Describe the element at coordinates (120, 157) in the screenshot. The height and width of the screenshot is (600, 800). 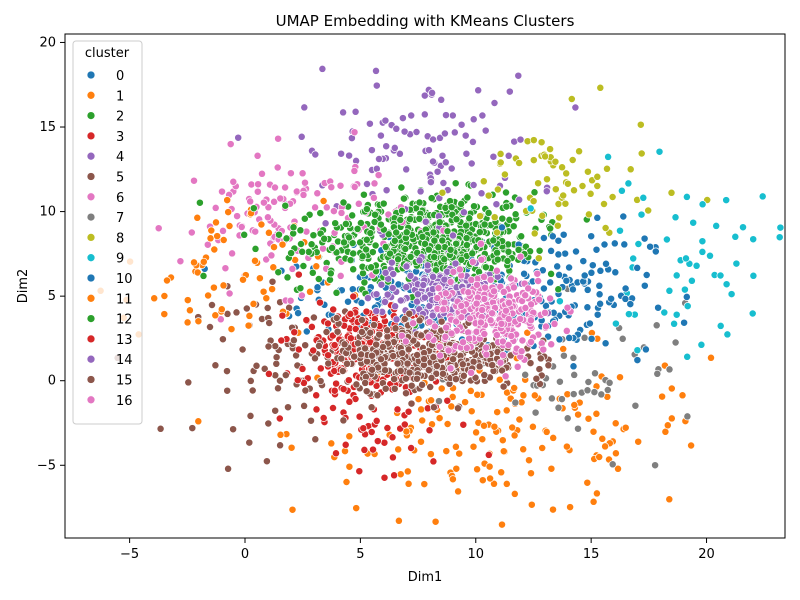
I see `legend-label: 4` at that location.